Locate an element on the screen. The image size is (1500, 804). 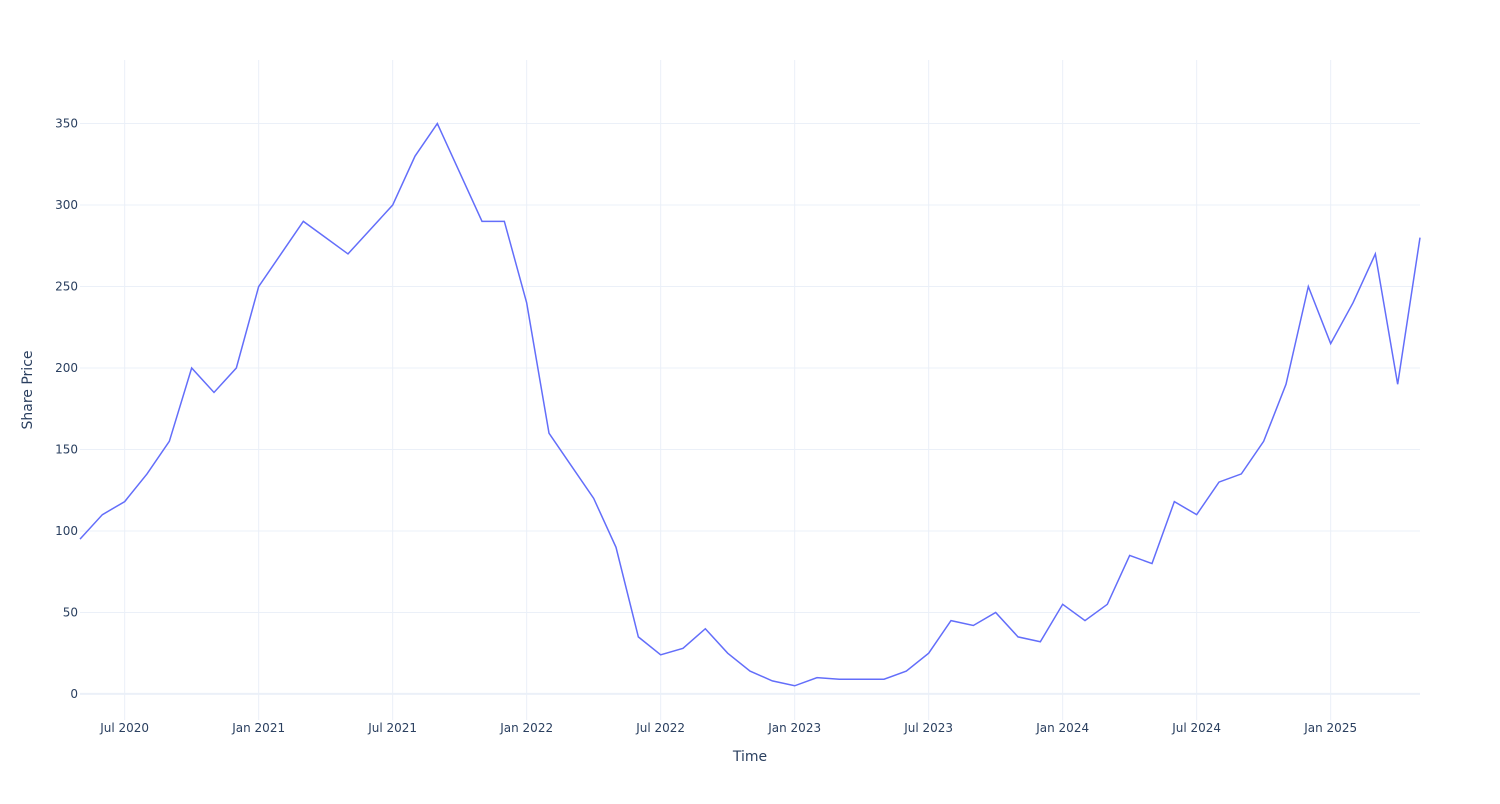
y-tick-label: 350 is located at coordinates (66, 124).